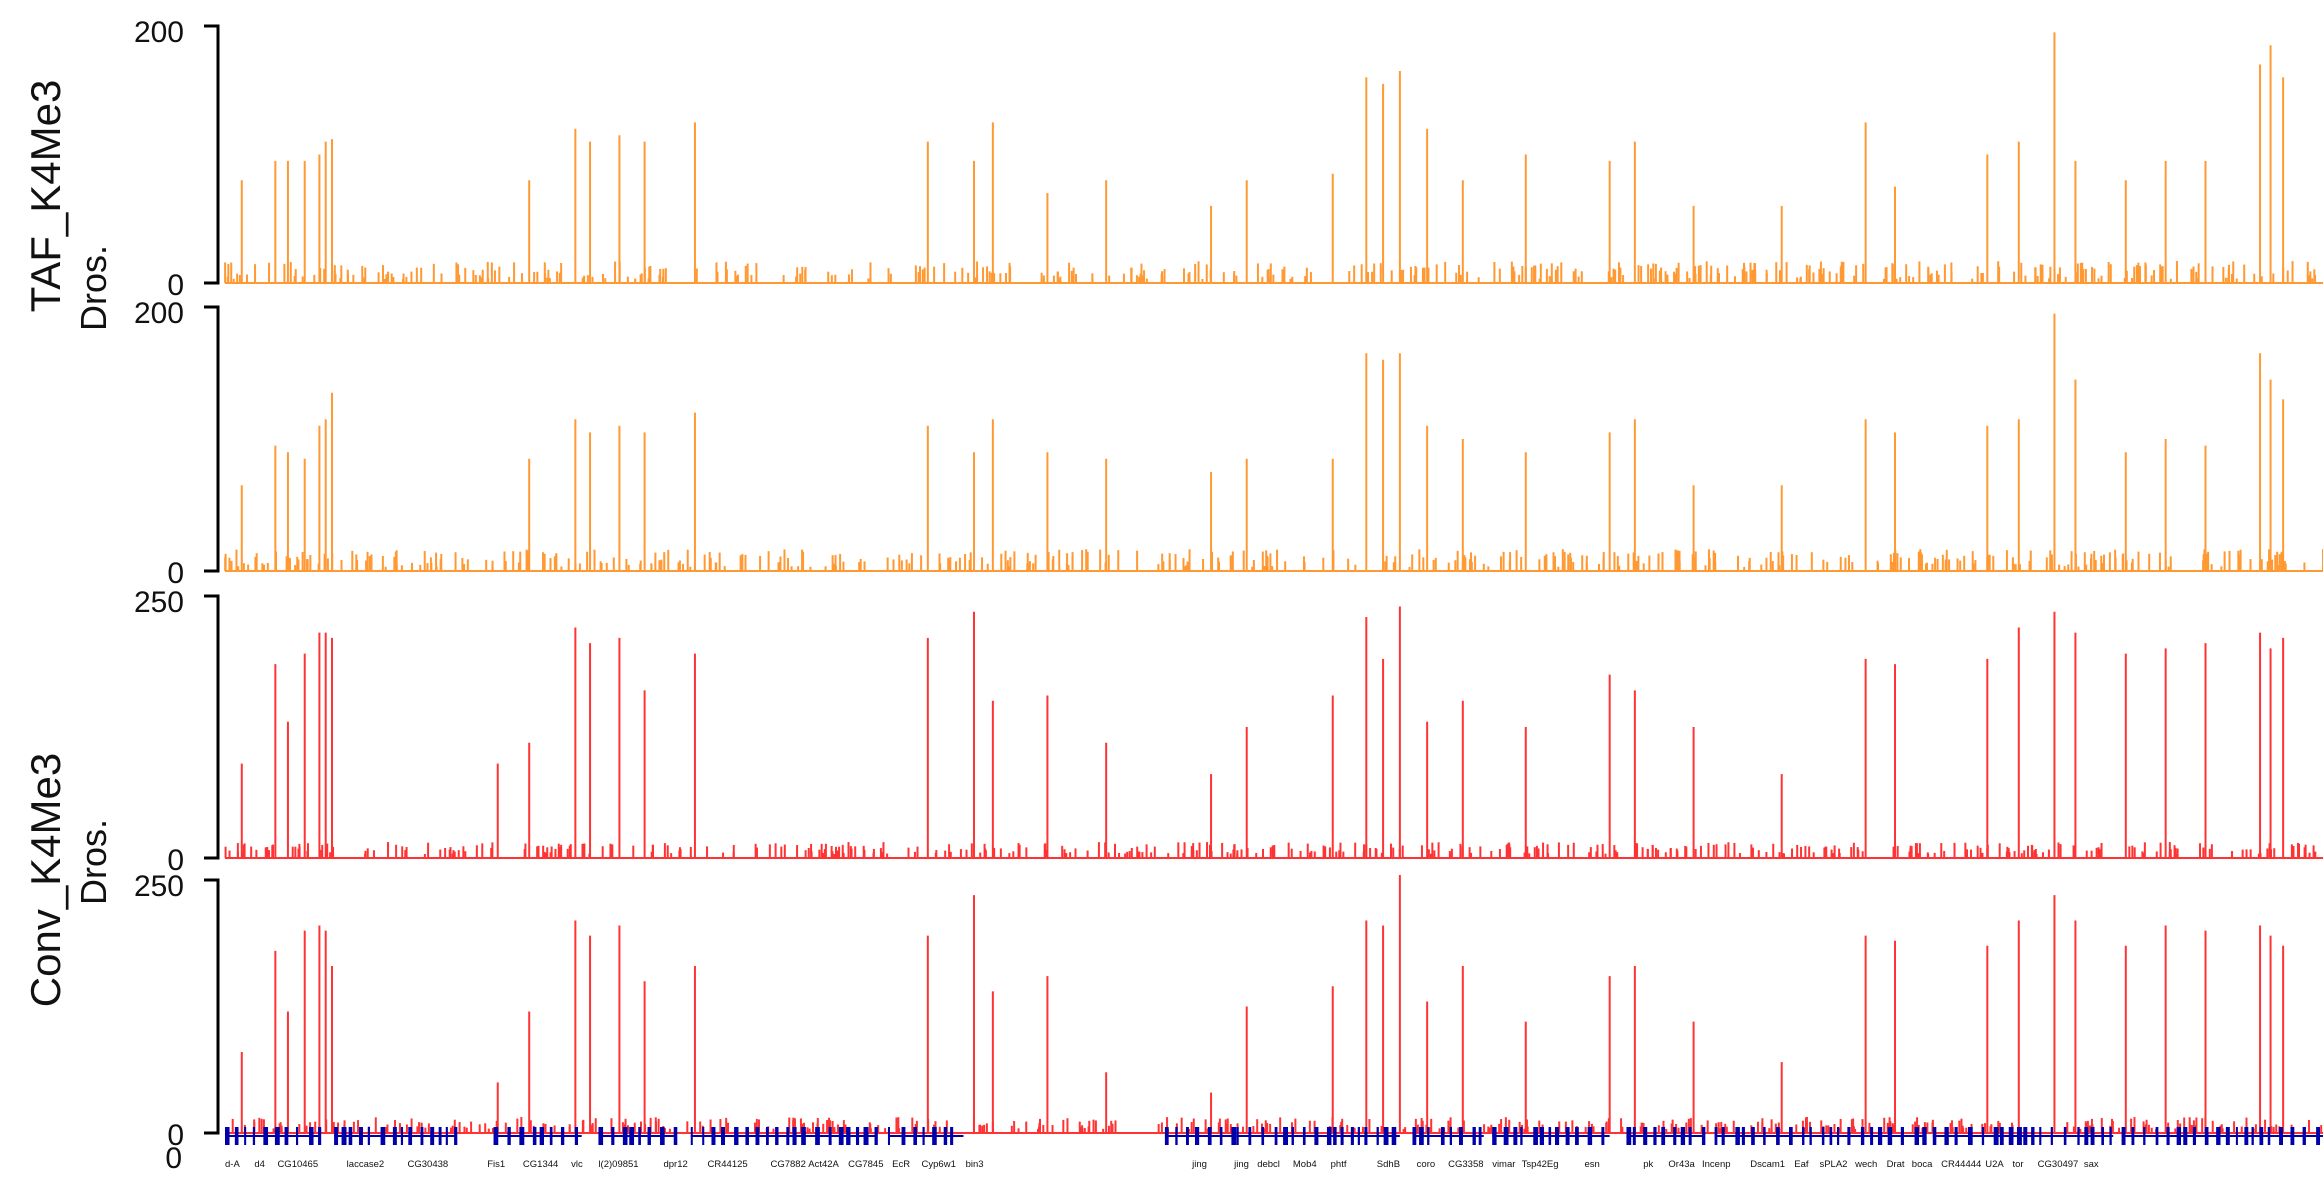  I want to click on gene-label: l(2)09851, so click(618, 1164).